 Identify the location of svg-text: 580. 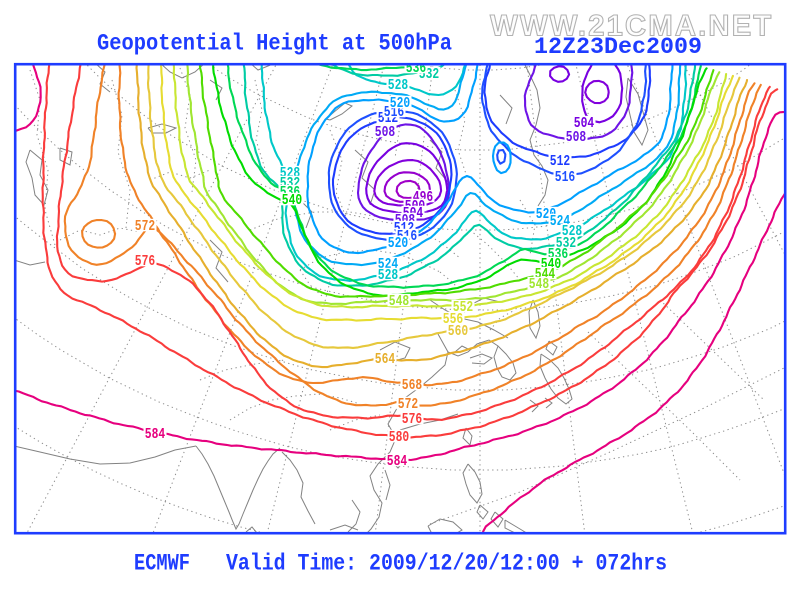
(399, 437).